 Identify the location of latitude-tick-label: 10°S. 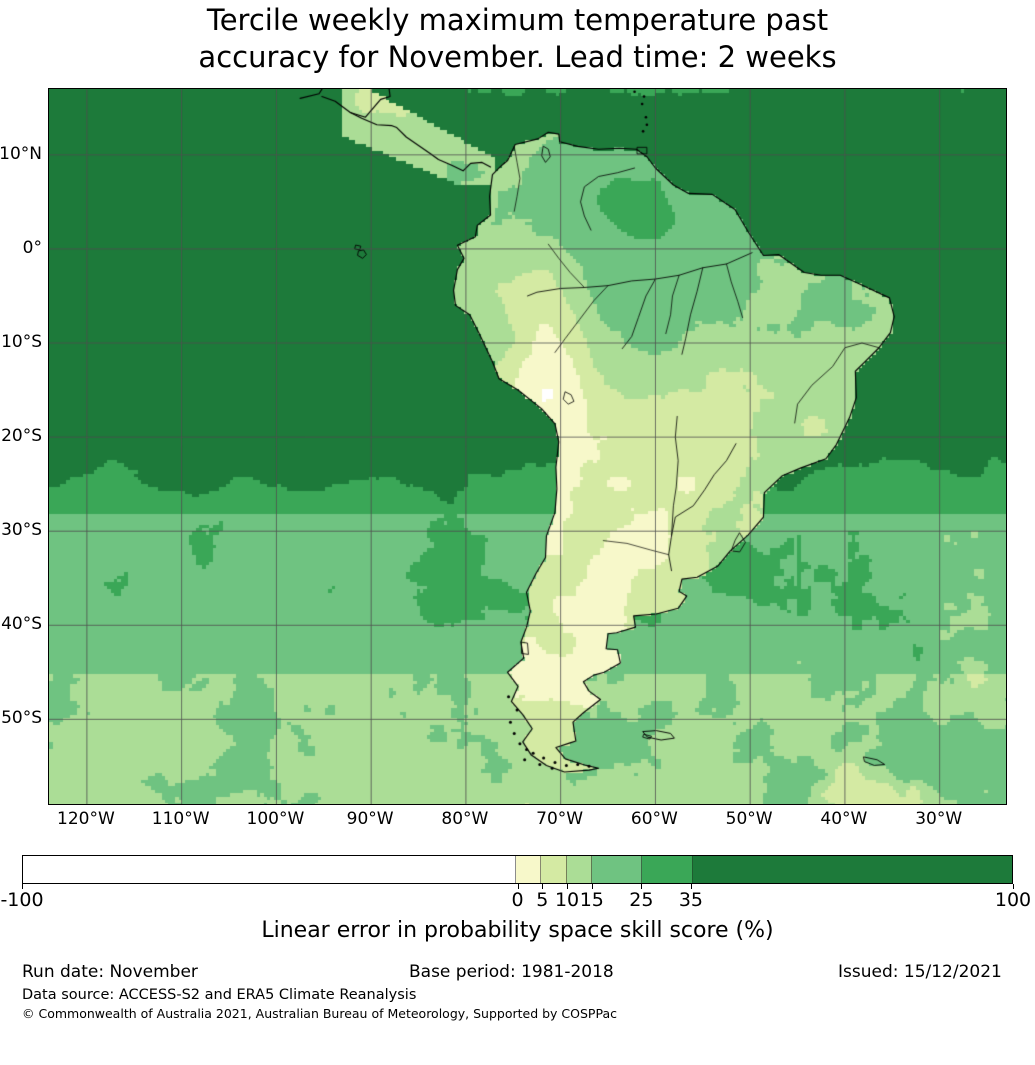
(21, 342).